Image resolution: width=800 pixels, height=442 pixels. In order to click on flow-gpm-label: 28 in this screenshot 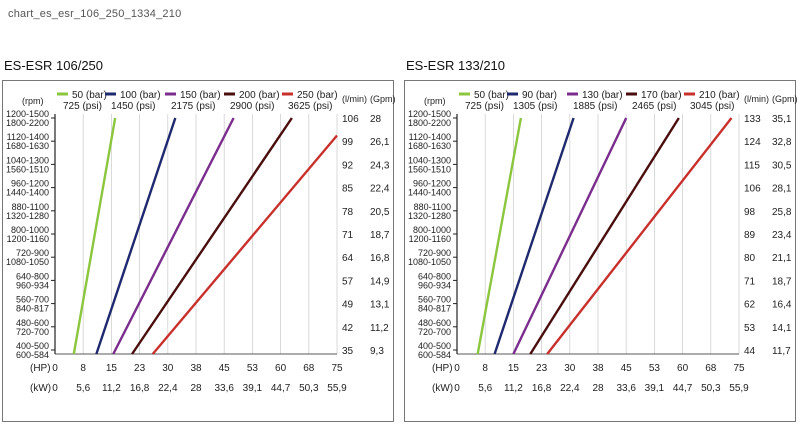, I will do `click(376, 119)`.